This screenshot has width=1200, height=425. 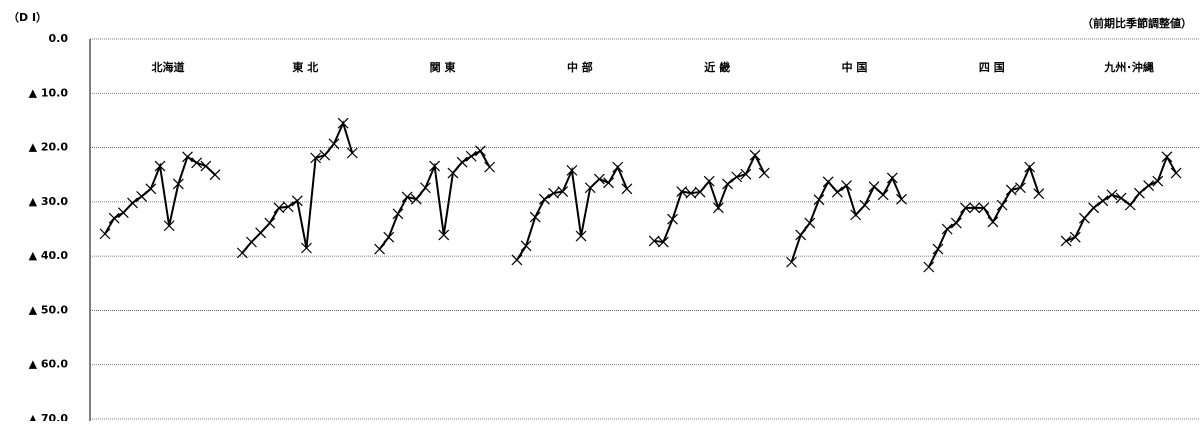 What do you see at coordinates (580, 67) in the screenshot?
I see `legend-label: 中 部` at bounding box center [580, 67].